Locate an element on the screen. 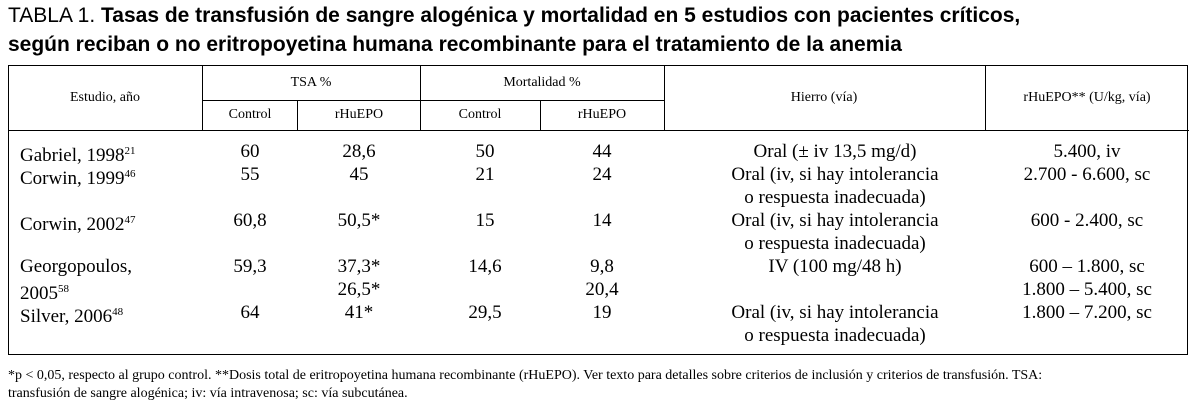 The width and height of the screenshot is (1199, 411). cell-text: 19 is located at coordinates (602, 312).